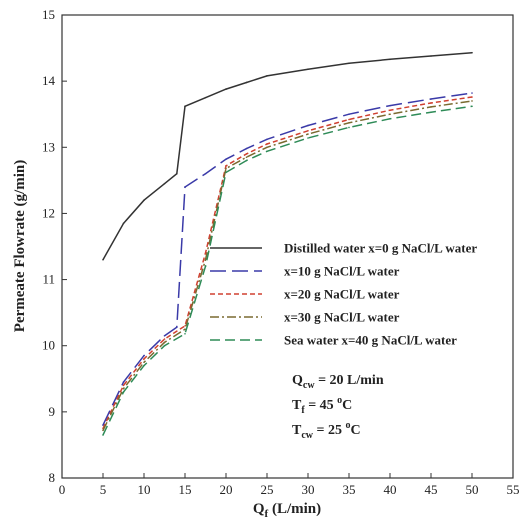 The height and width of the screenshot is (522, 522). Describe the element at coordinates (342, 294) in the screenshot. I see `legend-label: x=20 g NaCl/L water` at that location.